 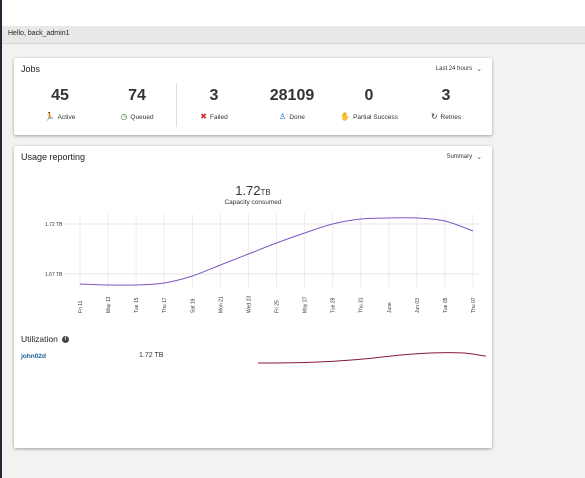 What do you see at coordinates (283, 116) in the screenshot?
I see `person-done-icon: ♙` at bounding box center [283, 116].